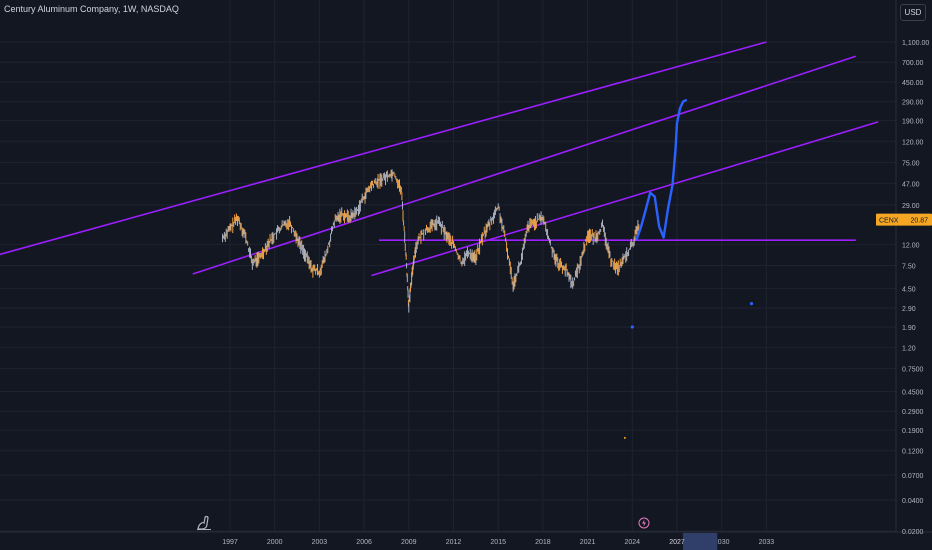  Describe the element at coordinates (913, 501) in the screenshot. I see `price-tick-label: 0.0400` at that location.